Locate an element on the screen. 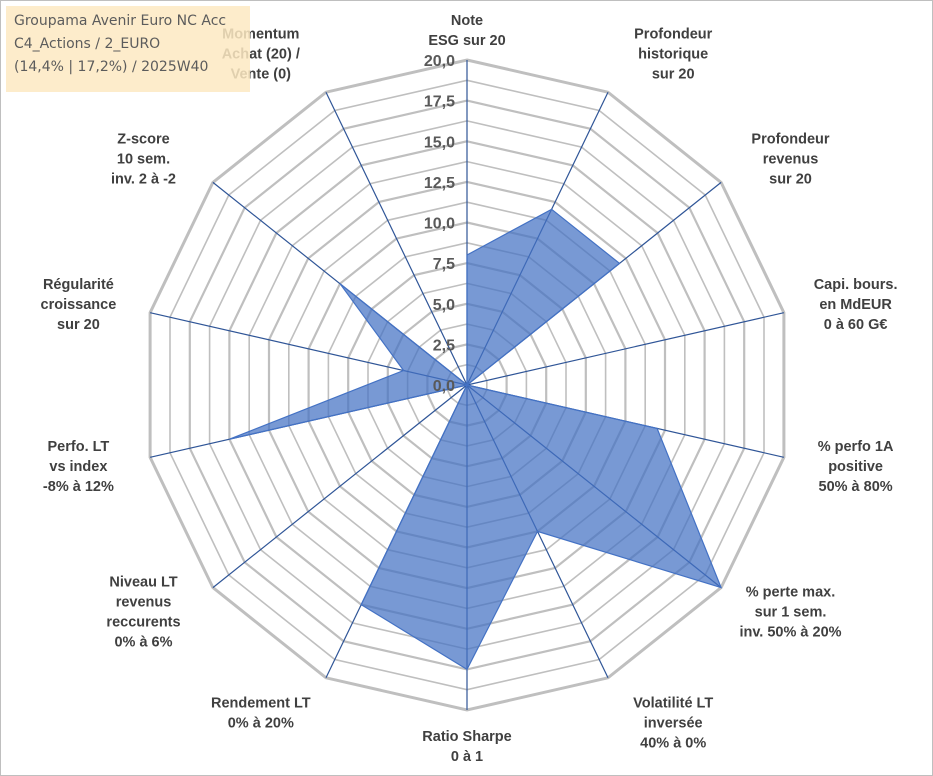 This screenshot has height=776, width=933. tick-label: 0,0 is located at coordinates (444, 386).